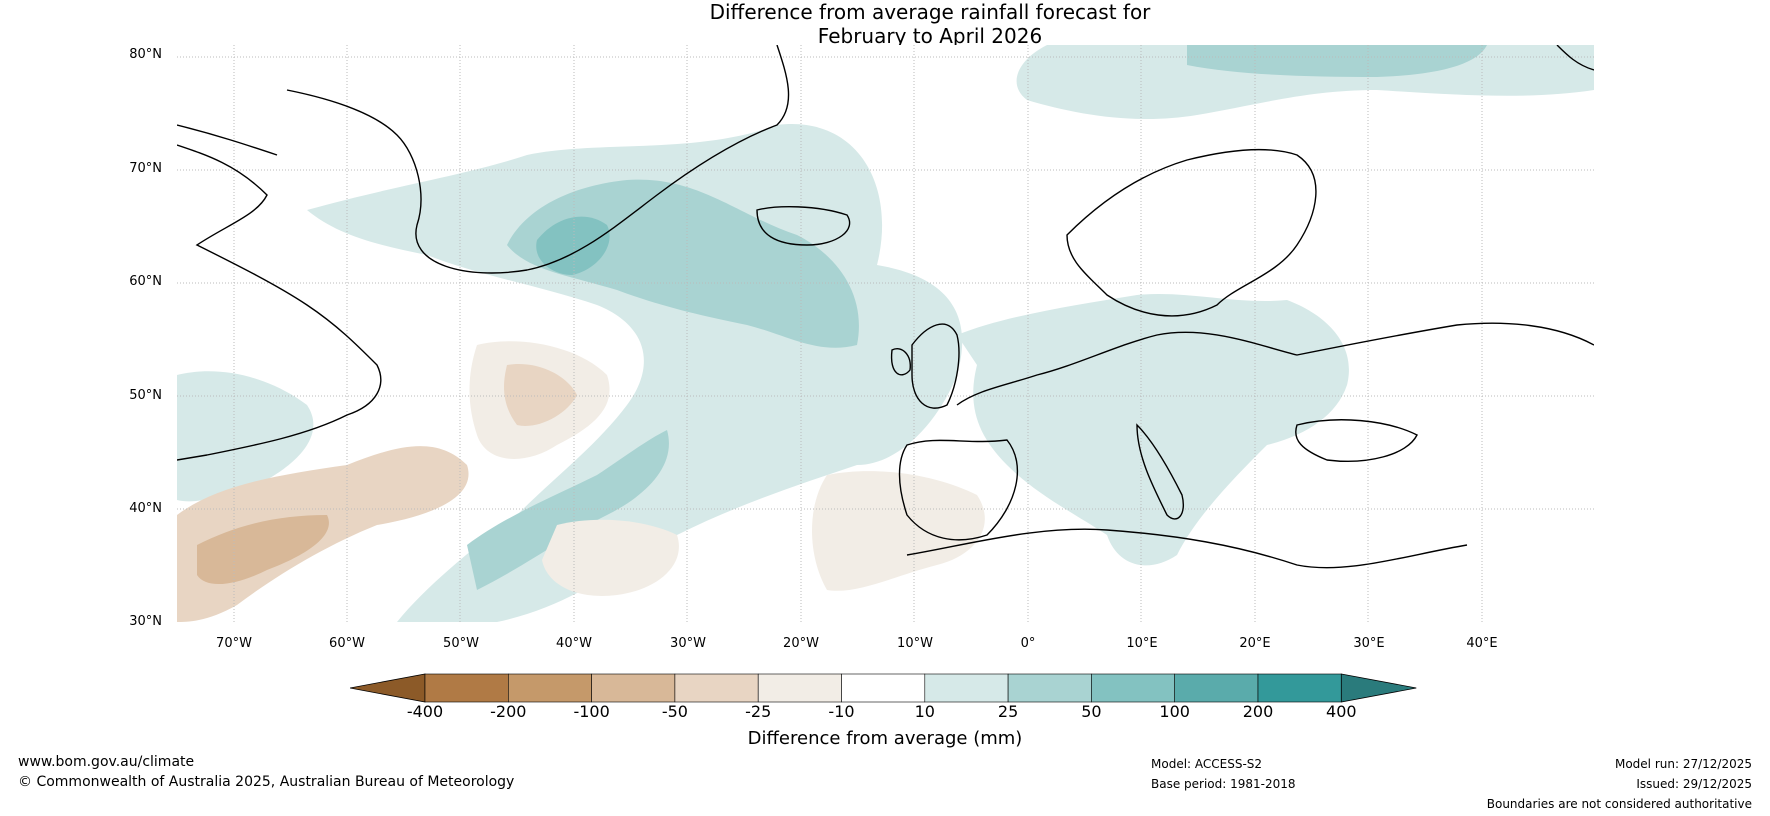 Image resolution: width=1770 pixels, height=816 pixels. I want to click on lon-label-30e: 30°E, so click(1369, 643).